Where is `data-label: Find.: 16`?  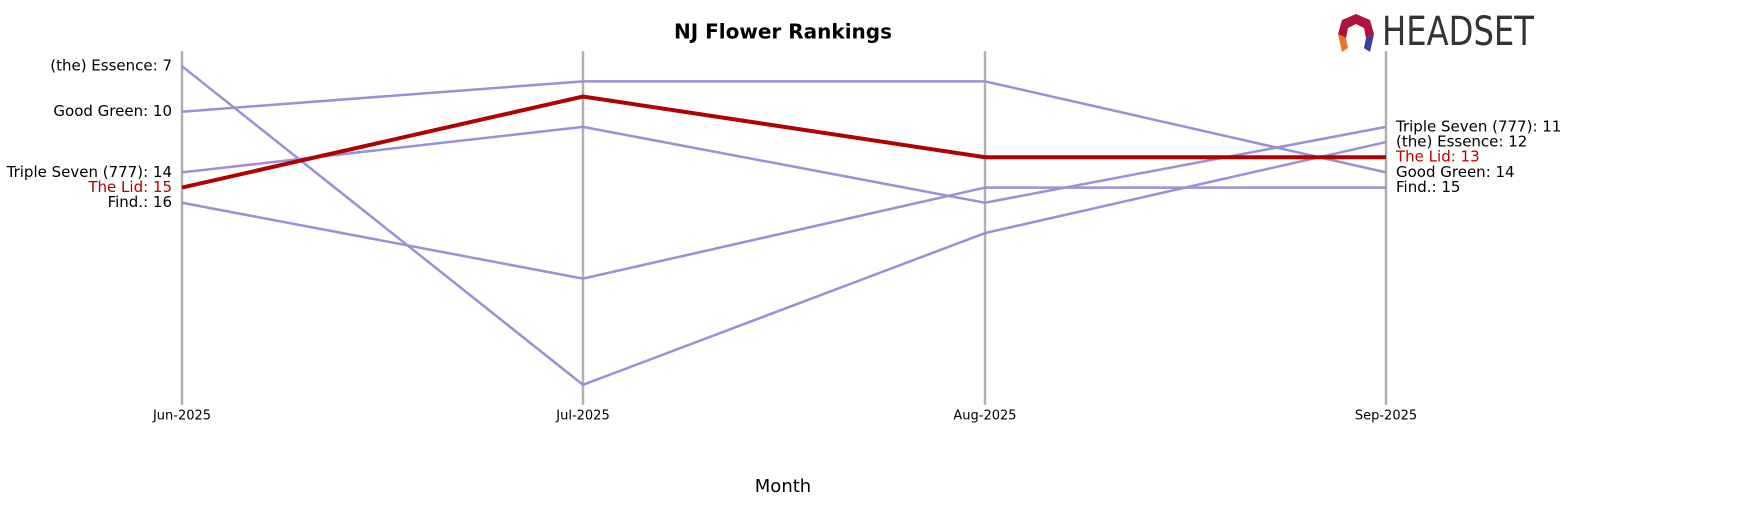 data-label: Find.: 16 is located at coordinates (140, 202).